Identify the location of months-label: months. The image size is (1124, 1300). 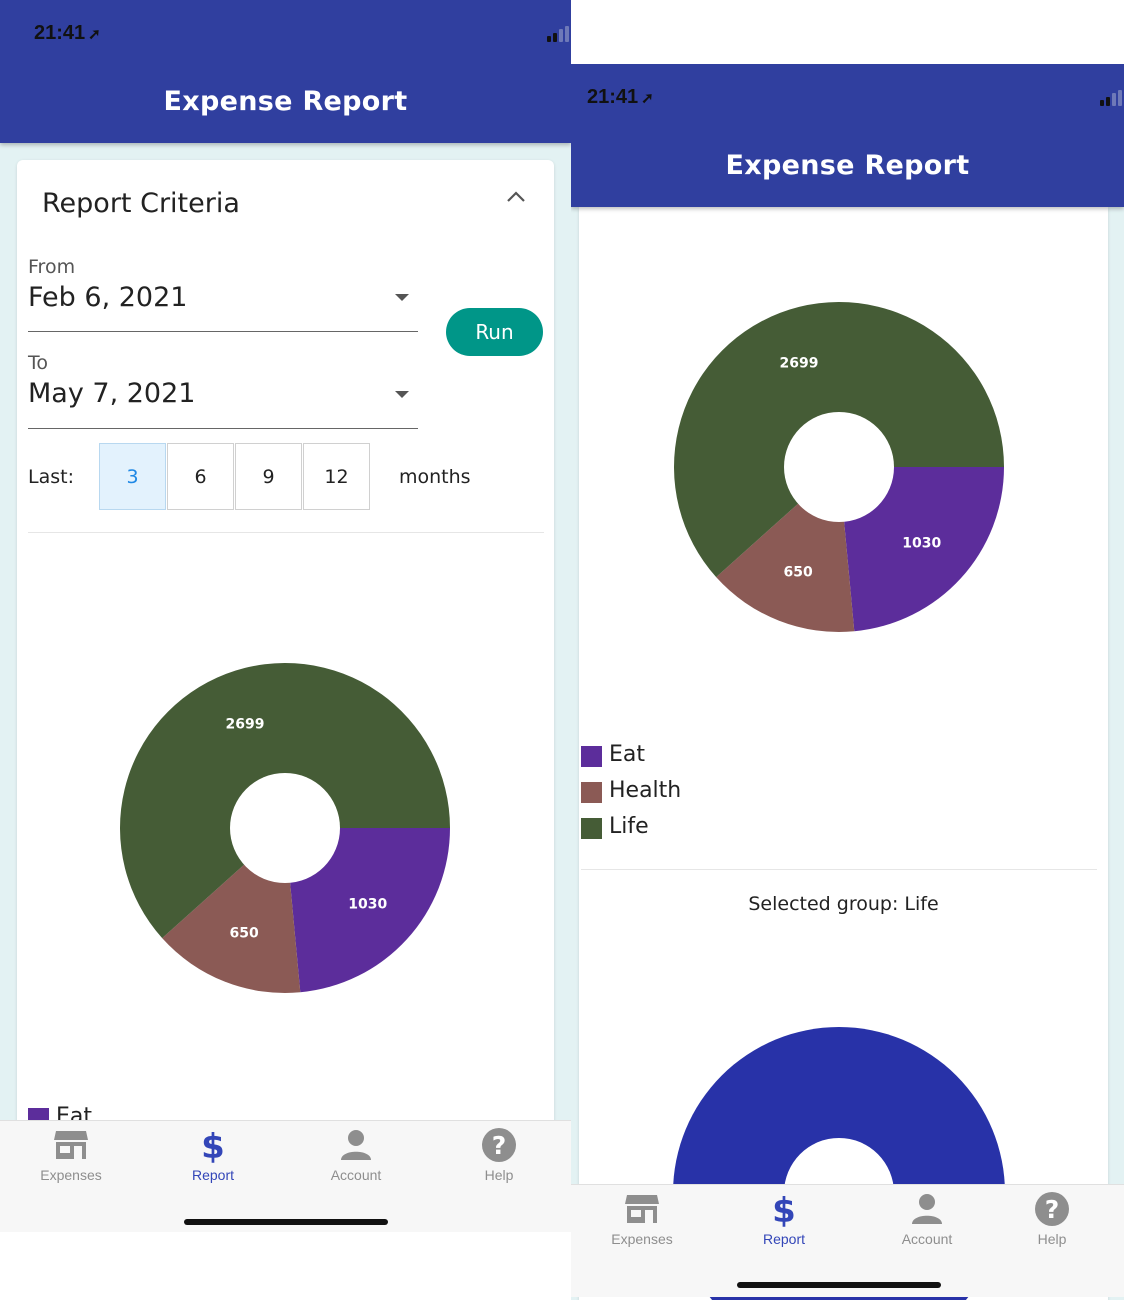
(435, 477).